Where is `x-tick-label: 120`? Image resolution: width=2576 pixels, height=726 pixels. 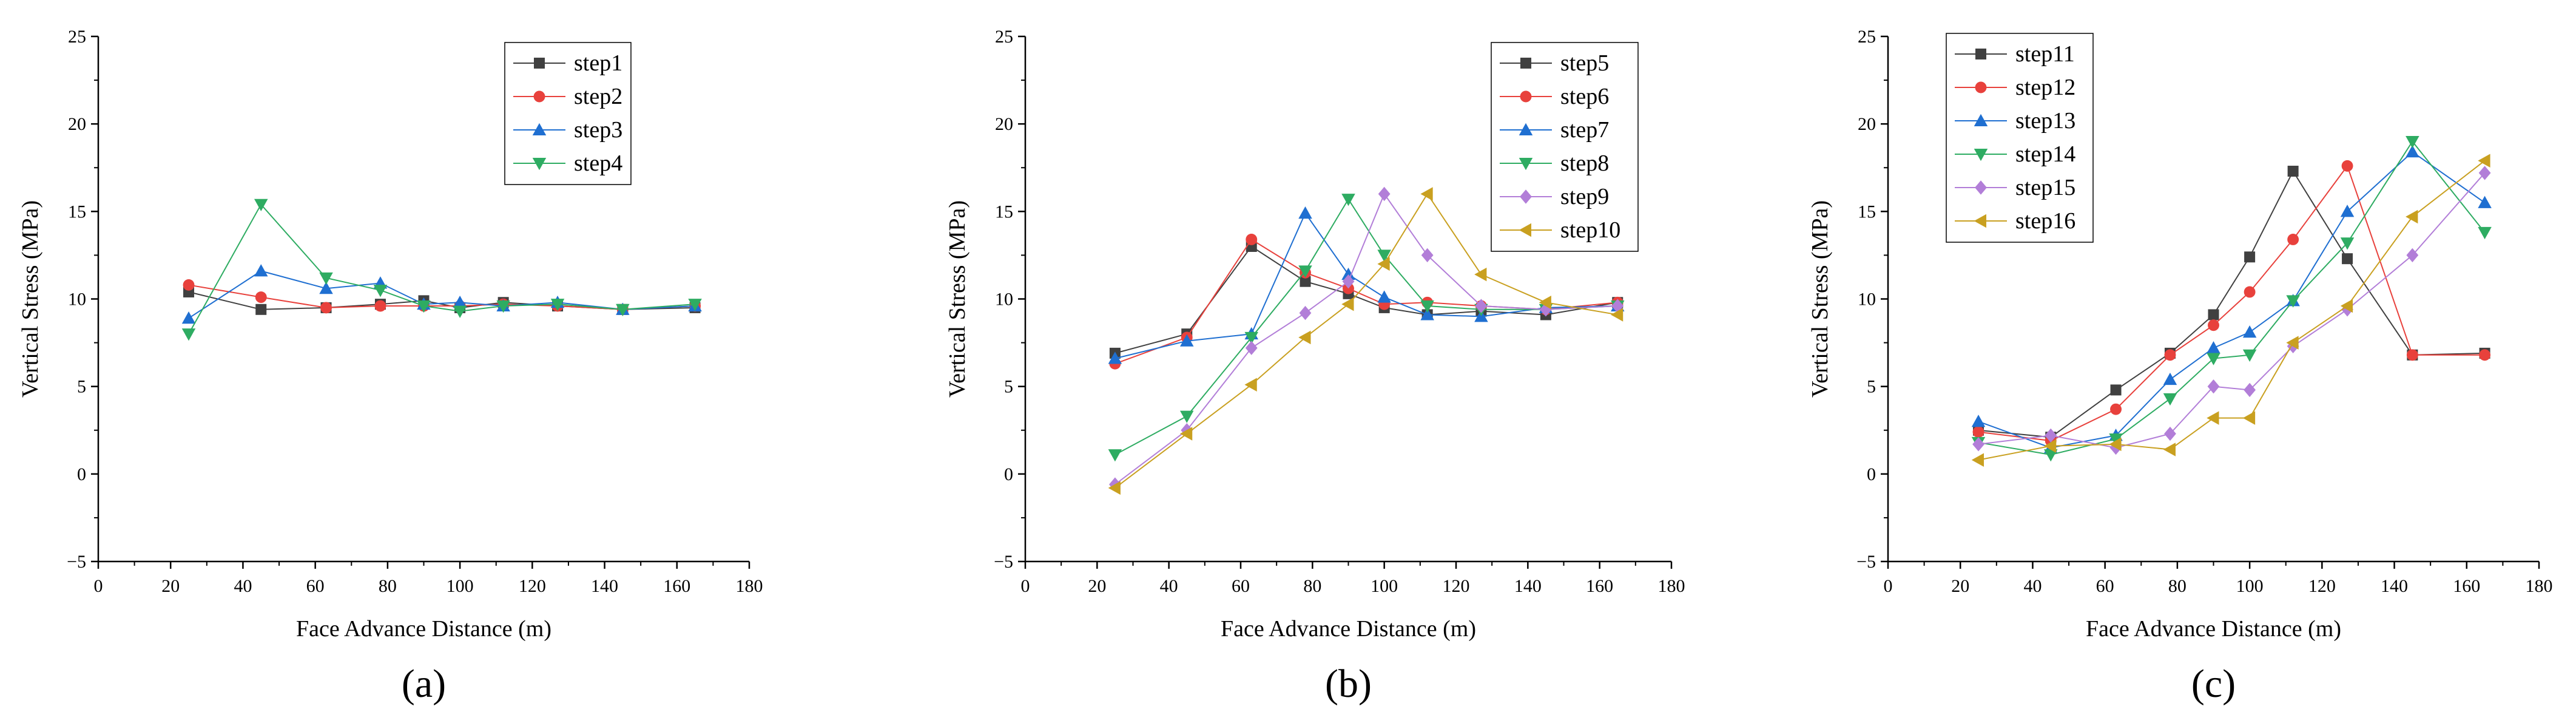
x-tick-label: 120 is located at coordinates (2322, 586).